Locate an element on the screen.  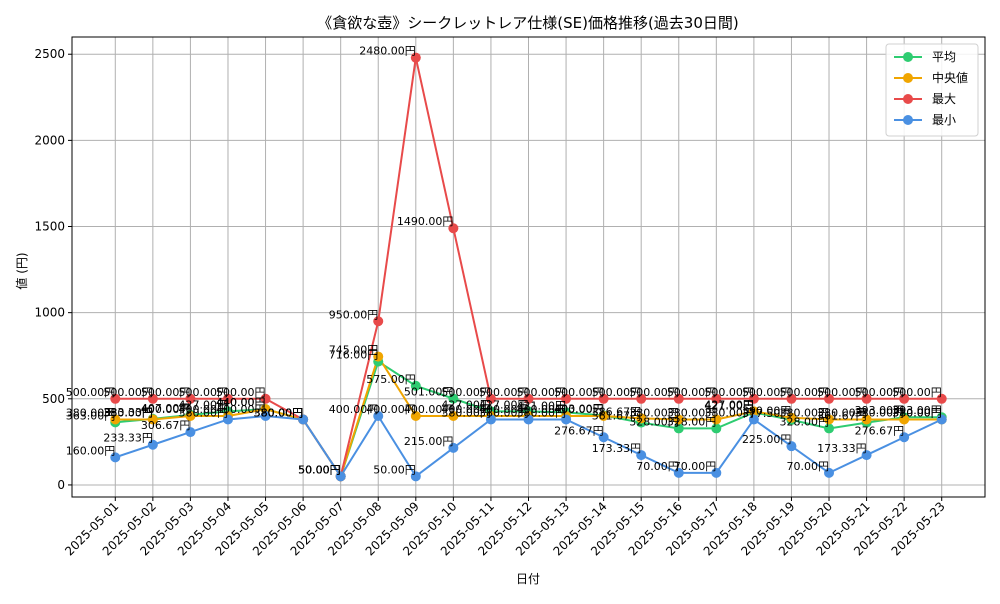
data-label: 306.67円 is located at coordinates (166, 425).